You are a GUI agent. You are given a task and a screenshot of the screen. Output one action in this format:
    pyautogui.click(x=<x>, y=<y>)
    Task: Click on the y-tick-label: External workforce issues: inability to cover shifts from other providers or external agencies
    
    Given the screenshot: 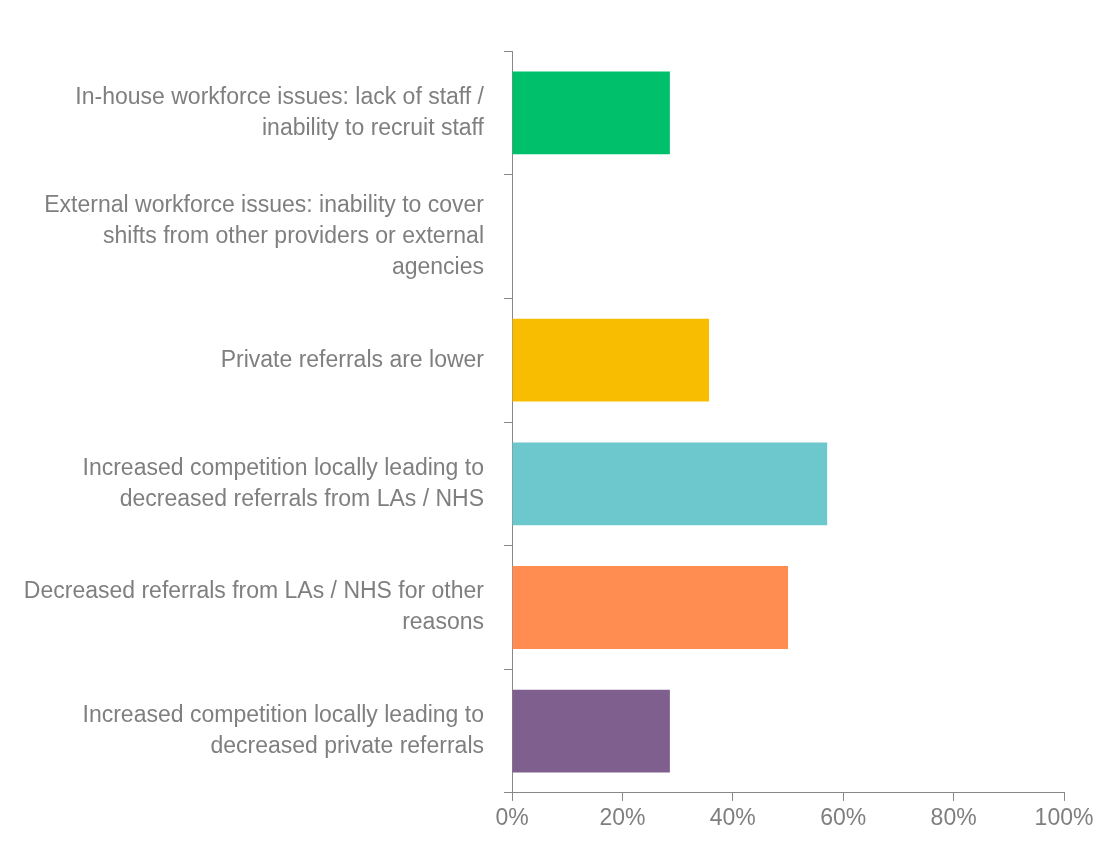 What is the action you would take?
    pyautogui.click(x=264, y=234)
    